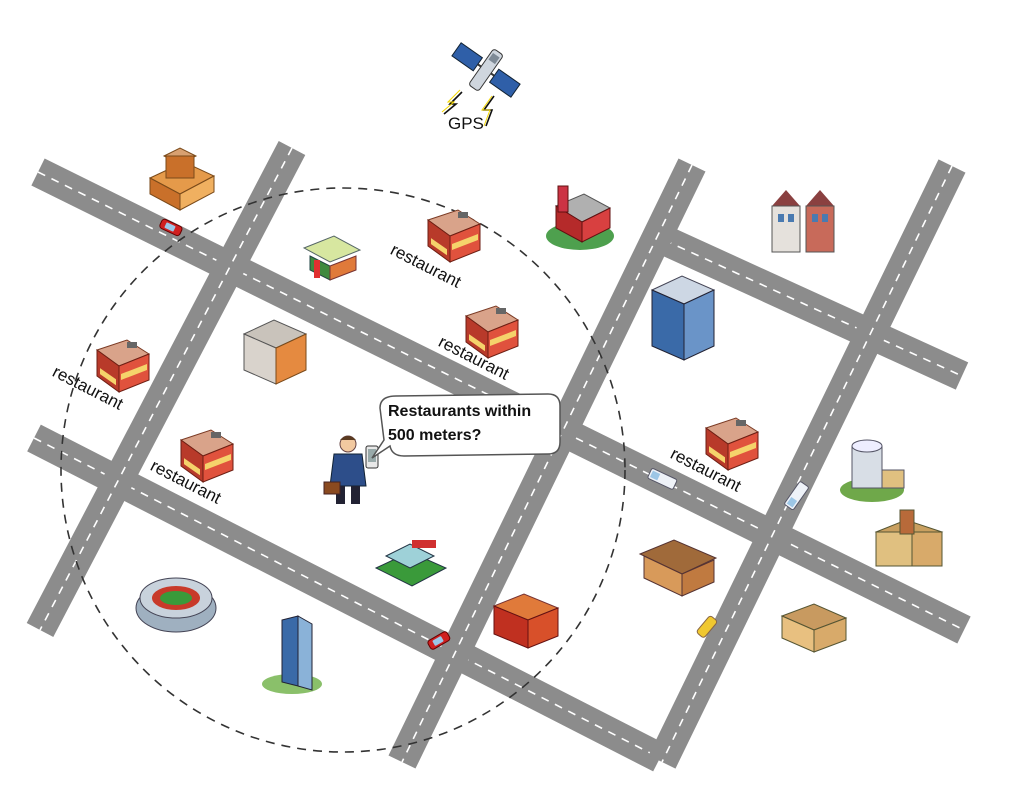 The height and width of the screenshot is (788, 1016). Describe the element at coordinates (803, 221) in the screenshot. I see `townhouse-icon` at that location.